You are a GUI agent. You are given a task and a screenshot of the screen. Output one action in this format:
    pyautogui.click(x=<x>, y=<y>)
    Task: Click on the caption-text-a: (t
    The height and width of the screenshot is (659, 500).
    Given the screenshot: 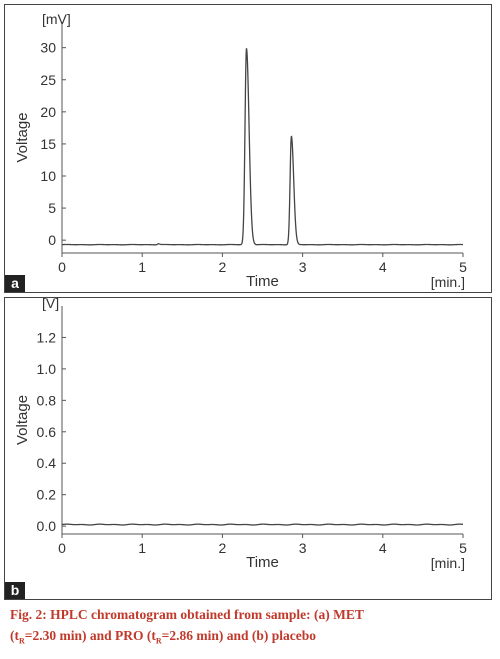 What is the action you would take?
    pyautogui.click(x=14, y=635)
    